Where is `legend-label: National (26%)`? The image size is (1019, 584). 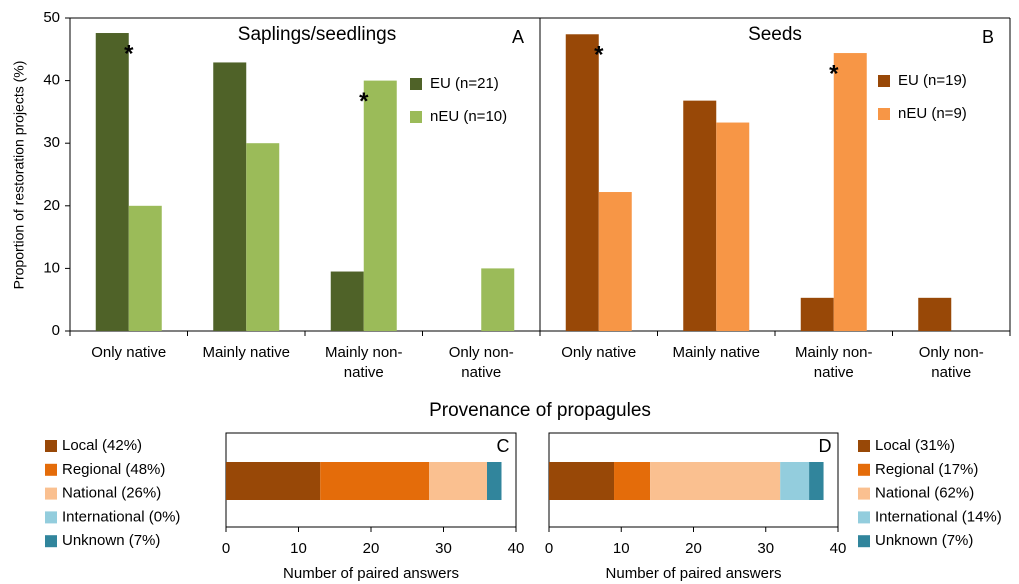 legend-label: National (26%) is located at coordinates (111, 493).